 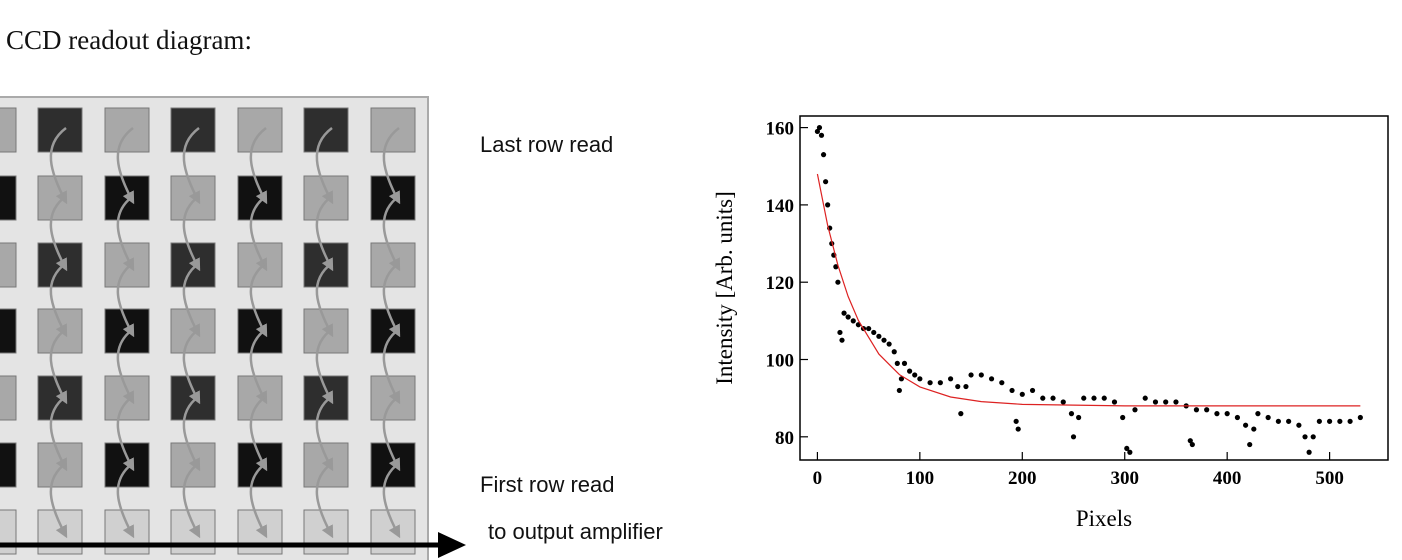 What do you see at coordinates (780, 361) in the screenshot?
I see `y-tick-label: 100` at bounding box center [780, 361].